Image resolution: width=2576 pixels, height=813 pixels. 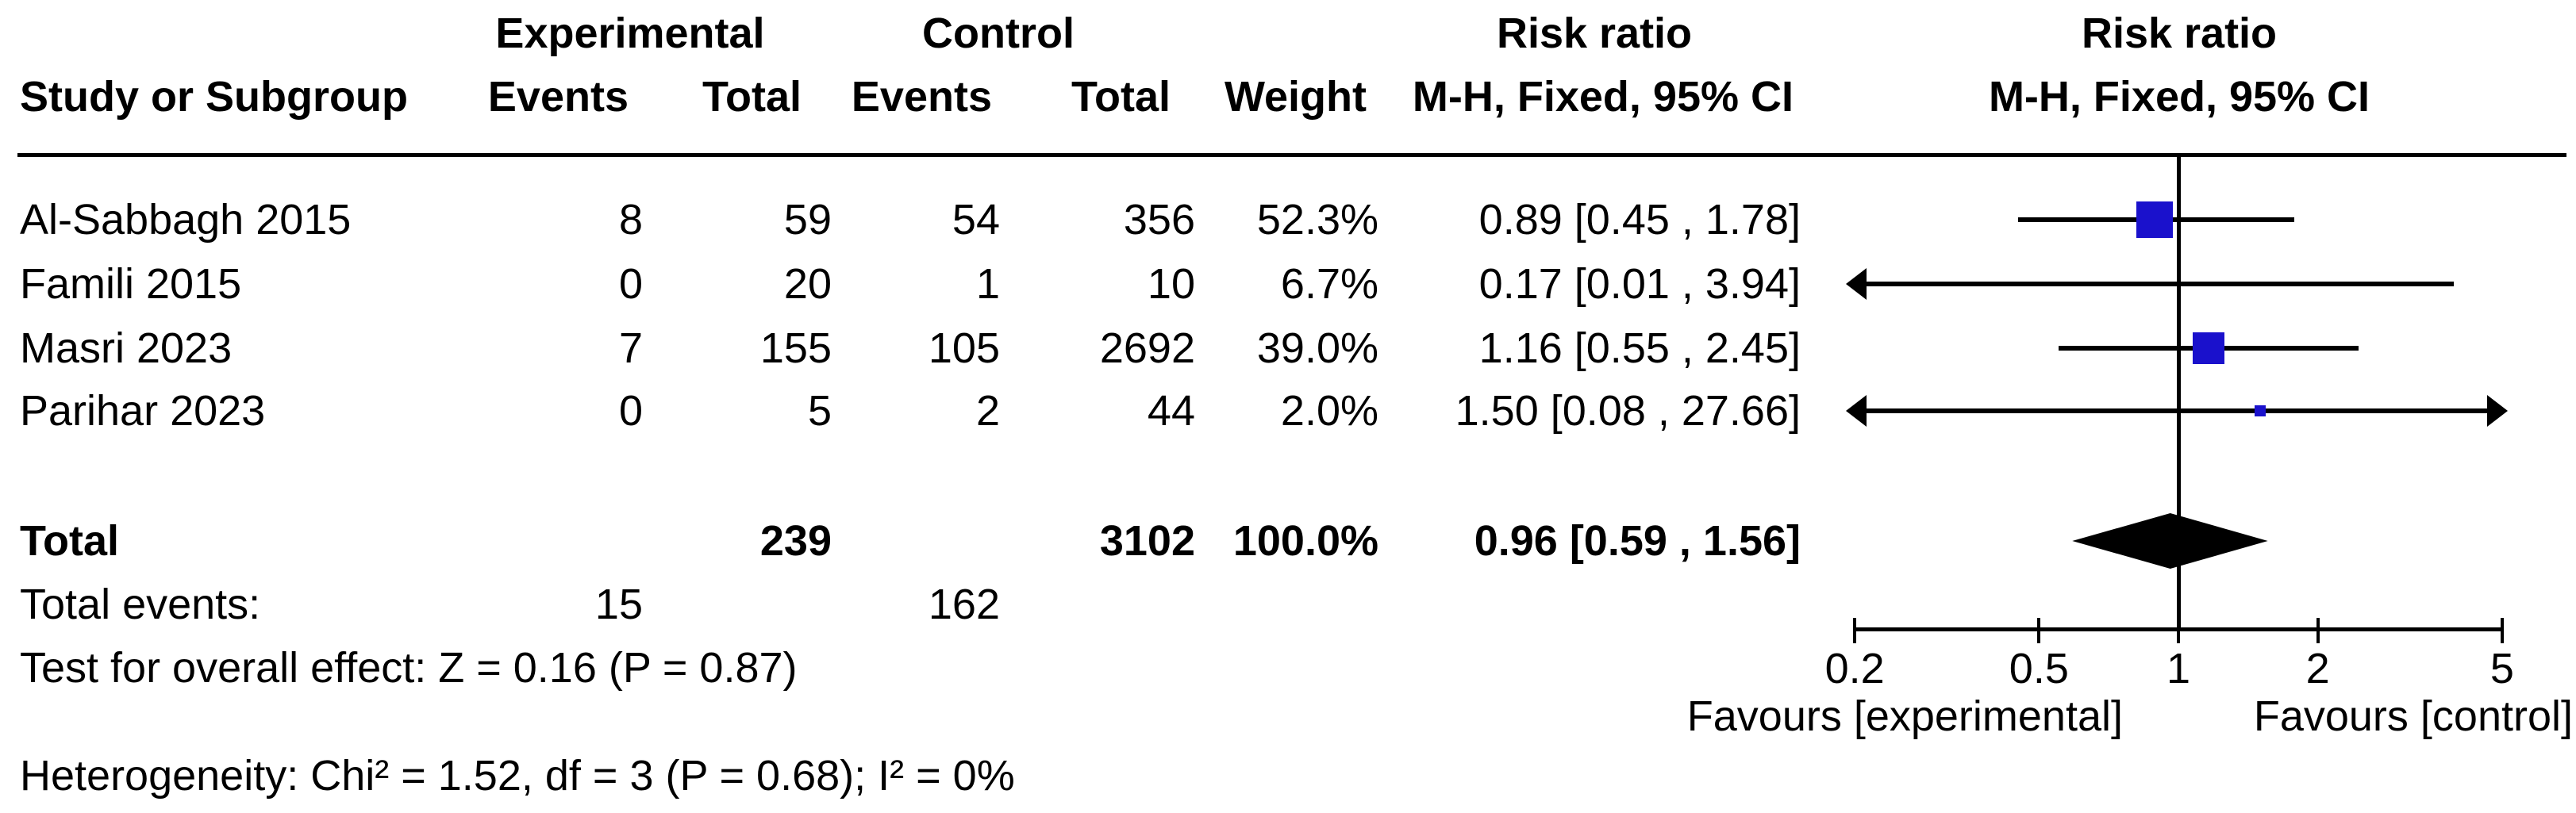 What do you see at coordinates (1329, 284) in the screenshot?
I see `weight-cell: 6.7%` at bounding box center [1329, 284].